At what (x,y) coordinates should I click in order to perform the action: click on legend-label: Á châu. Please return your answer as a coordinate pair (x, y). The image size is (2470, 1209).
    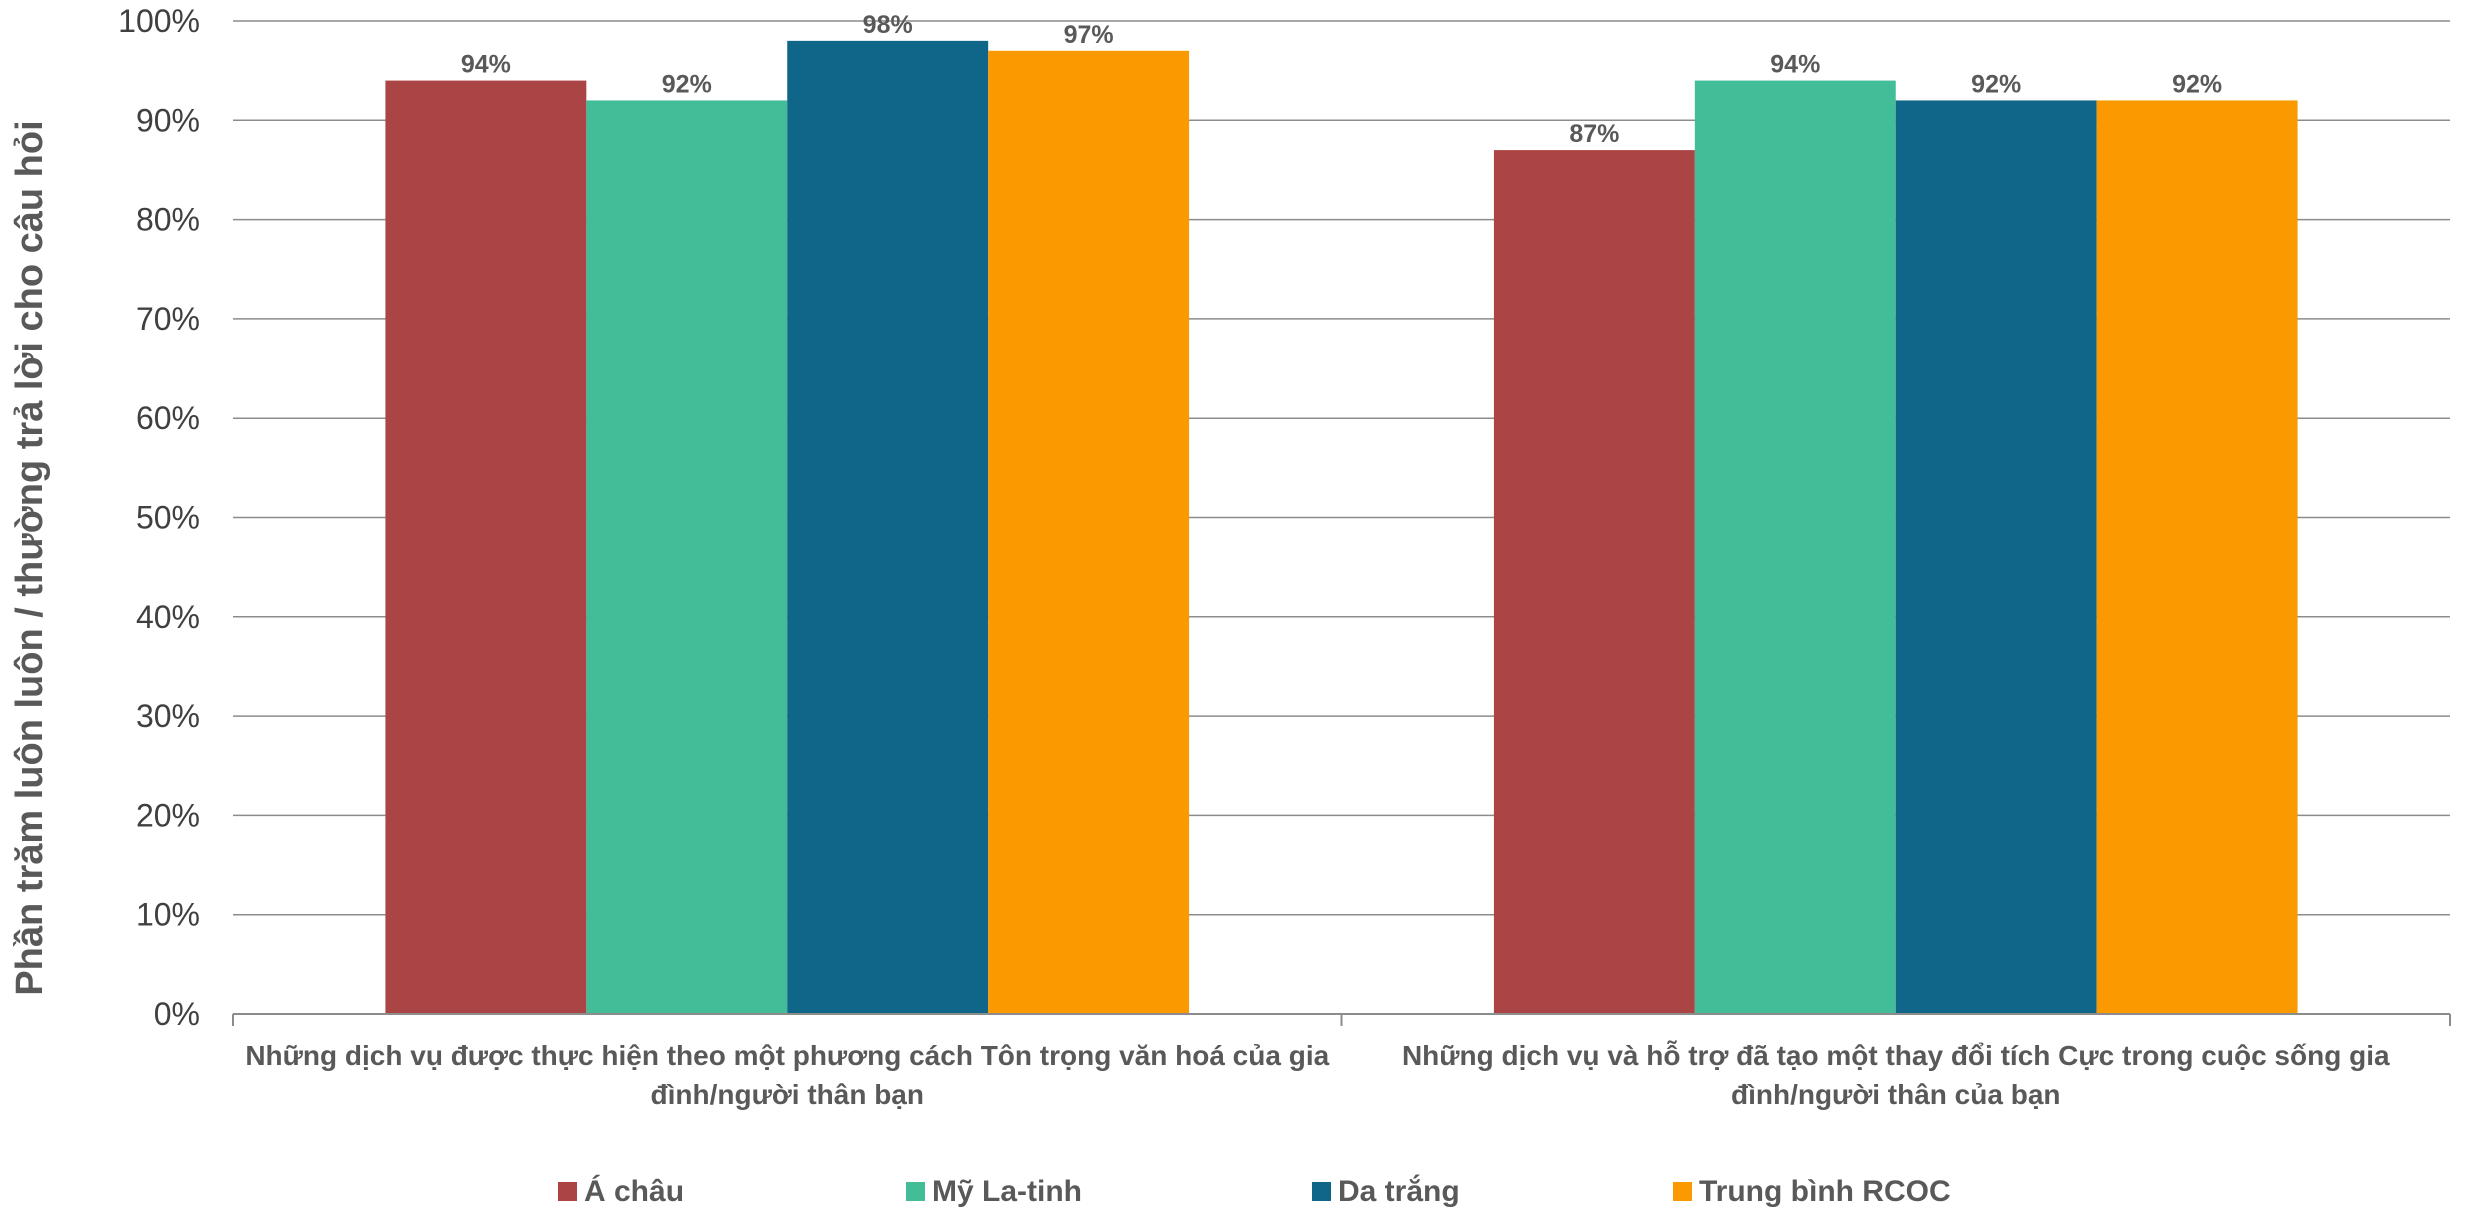
    Looking at the image, I should click on (634, 1191).